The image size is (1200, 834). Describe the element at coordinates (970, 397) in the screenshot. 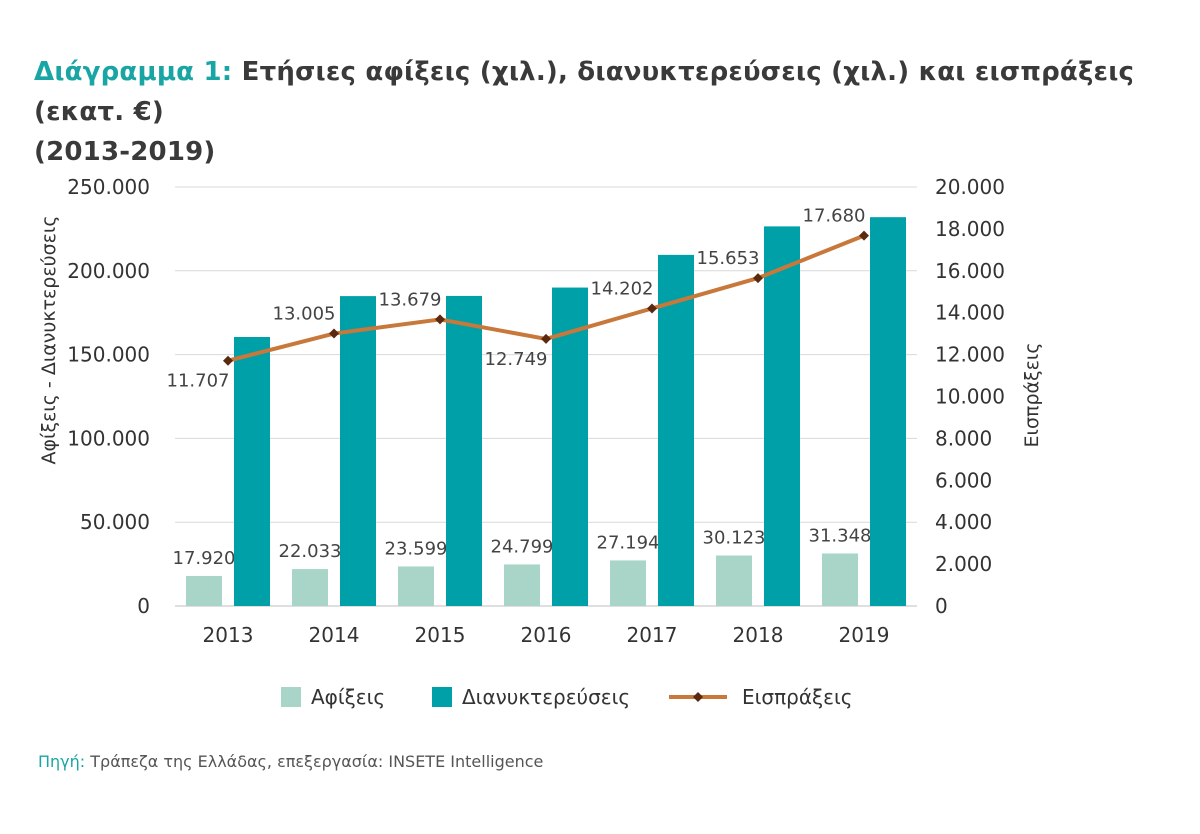

I see `y2-tick-label: 10.000` at that location.